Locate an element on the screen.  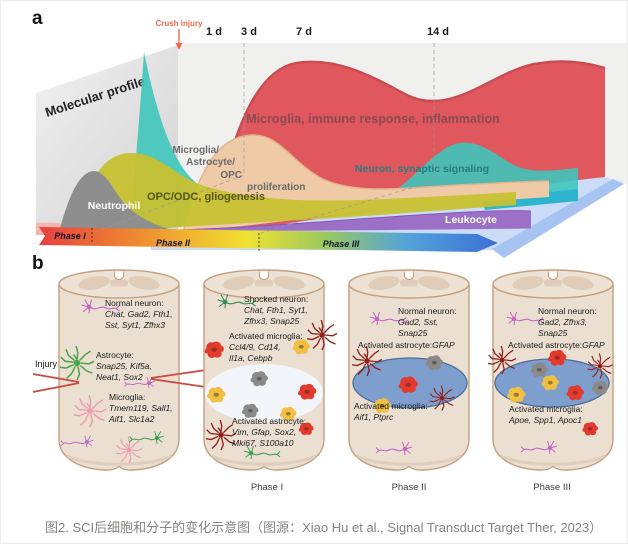
phase-2-label: Phase II is located at coordinates (173, 243).